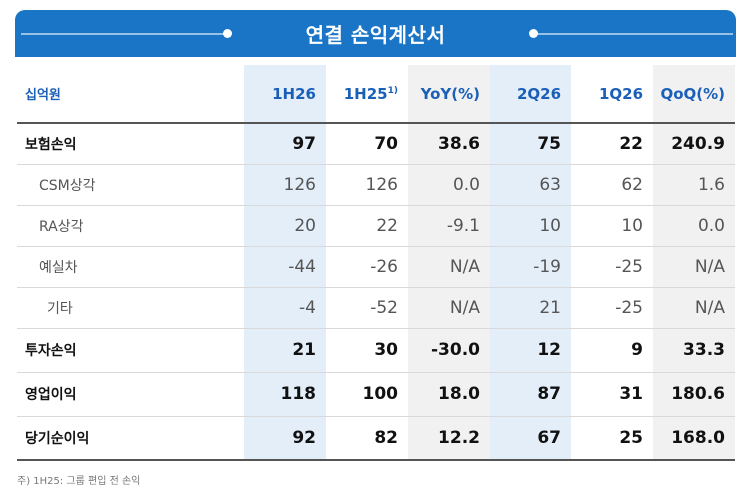 The width and height of the screenshot is (751, 492). Describe the element at coordinates (367, 350) in the screenshot. I see `table-cell: 30` at that location.